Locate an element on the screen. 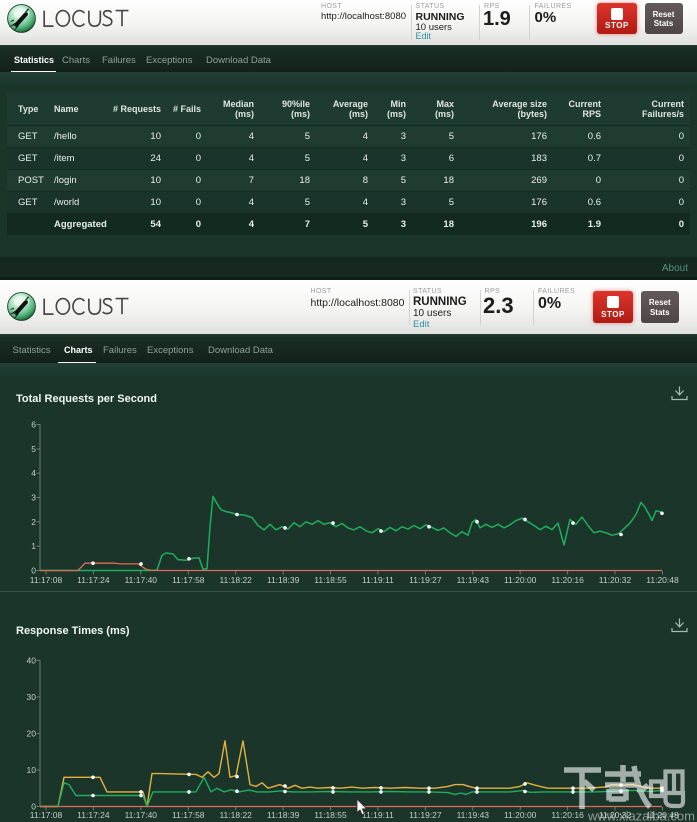 The image size is (697, 822). svg-text: 30 is located at coordinates (32, 697).